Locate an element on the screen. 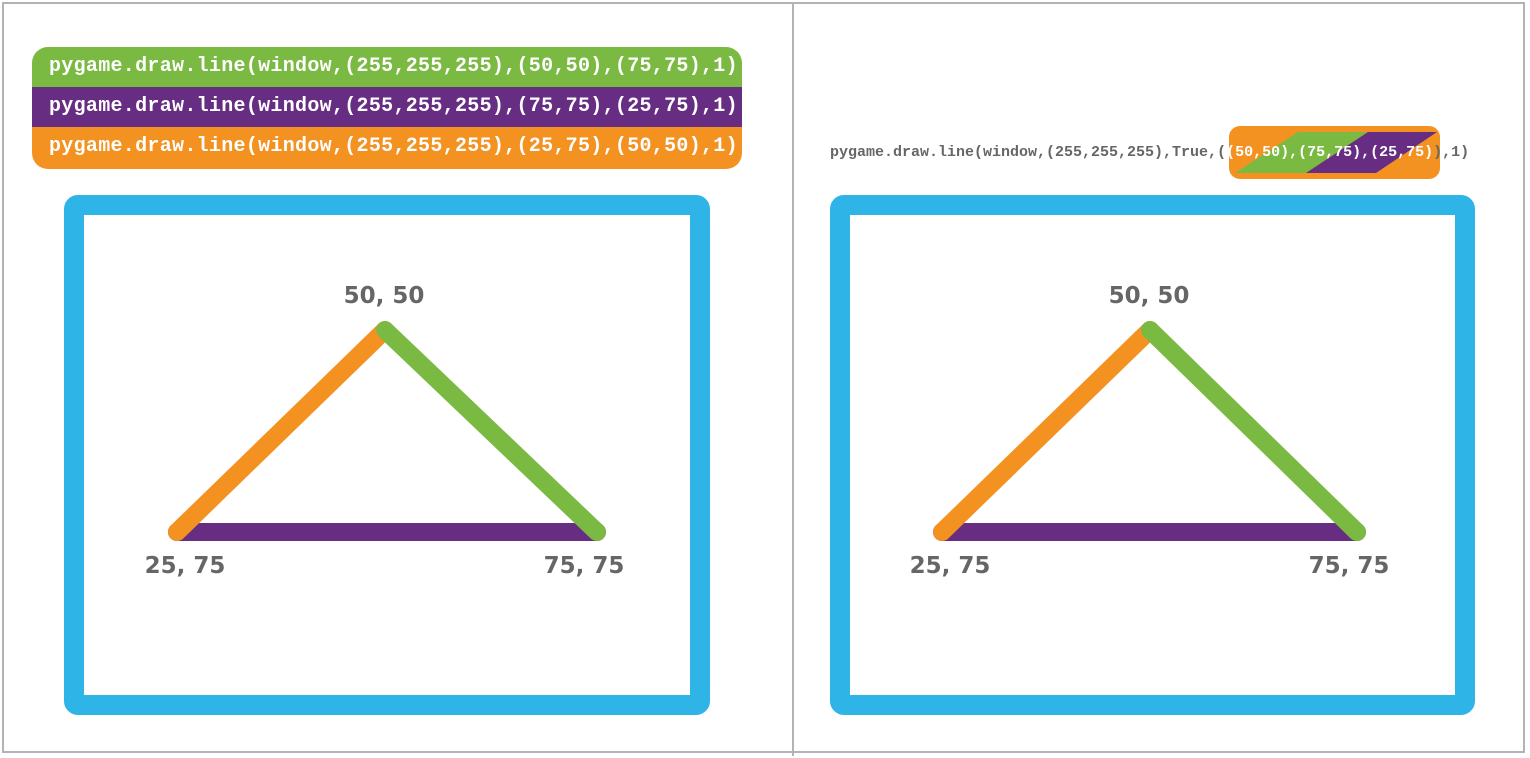  highlight-green-band is located at coordinates (1301, 152).